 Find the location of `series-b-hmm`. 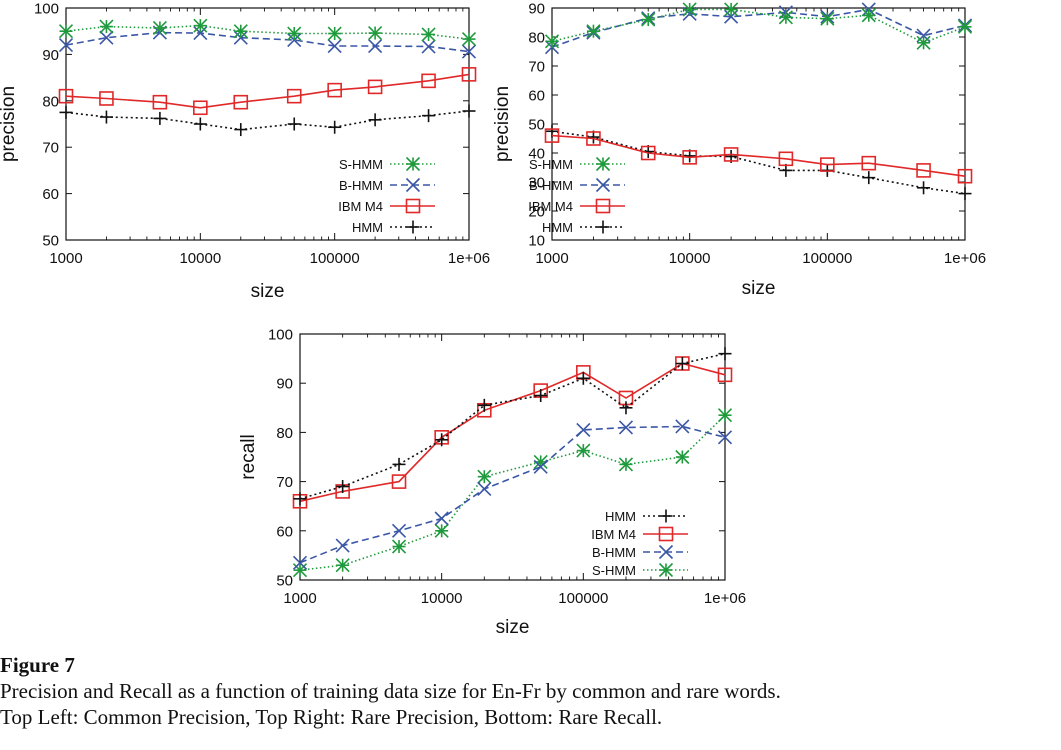

series-b-hmm is located at coordinates (512, 494).